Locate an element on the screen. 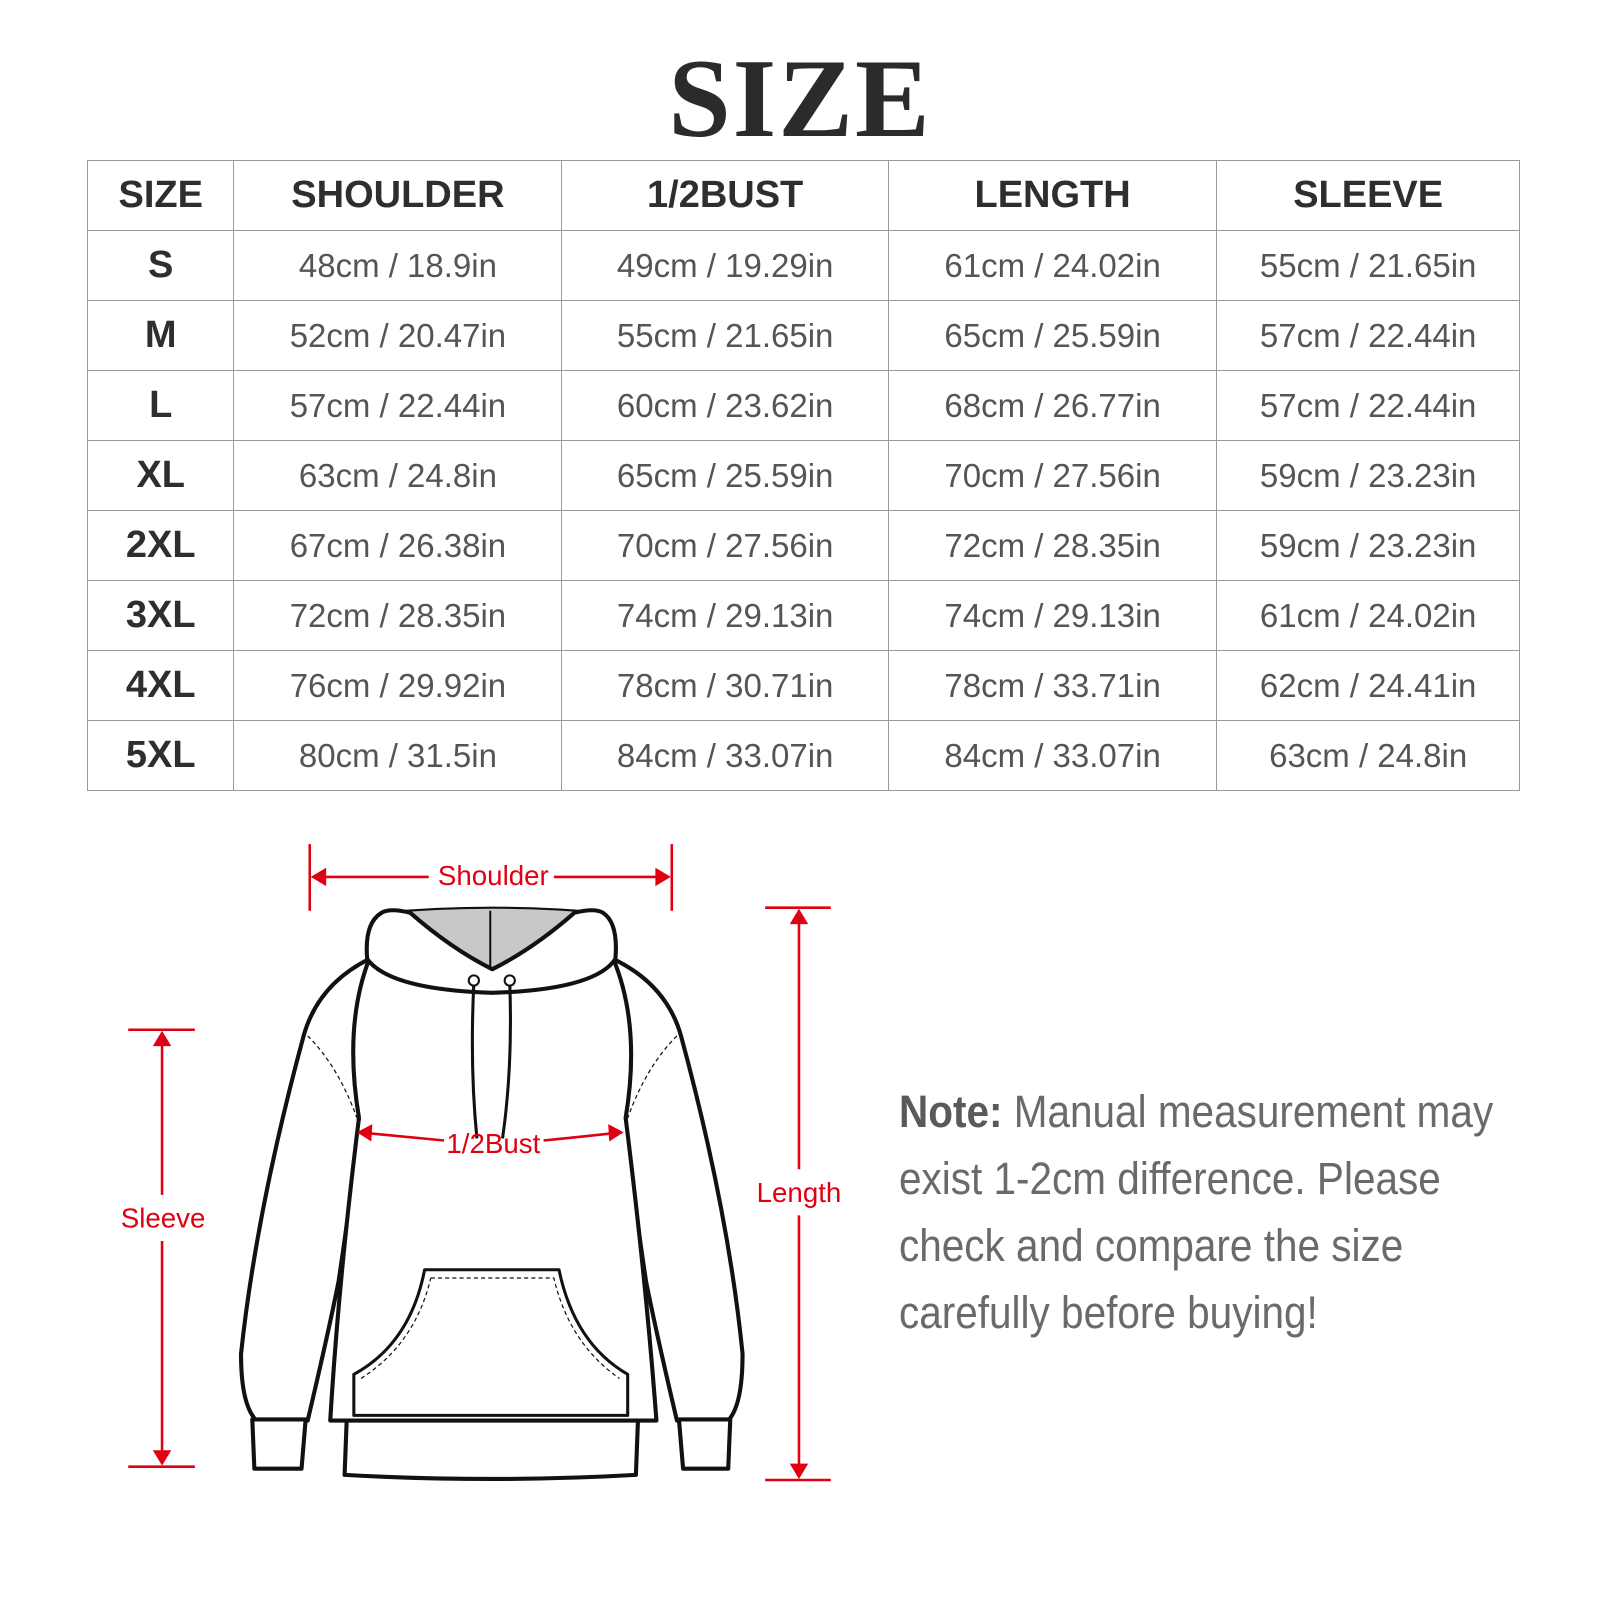  measurement-cell: 48cm / 18.9in is located at coordinates (398, 265).